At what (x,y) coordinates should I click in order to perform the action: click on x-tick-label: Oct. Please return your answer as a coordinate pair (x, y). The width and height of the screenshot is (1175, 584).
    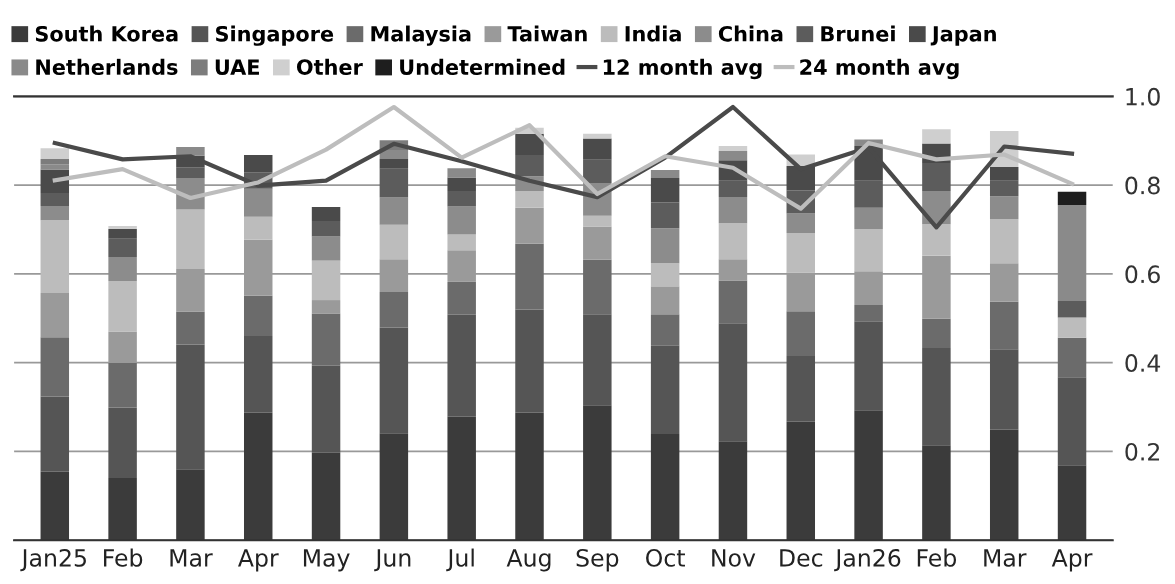
    Looking at the image, I should click on (665, 557).